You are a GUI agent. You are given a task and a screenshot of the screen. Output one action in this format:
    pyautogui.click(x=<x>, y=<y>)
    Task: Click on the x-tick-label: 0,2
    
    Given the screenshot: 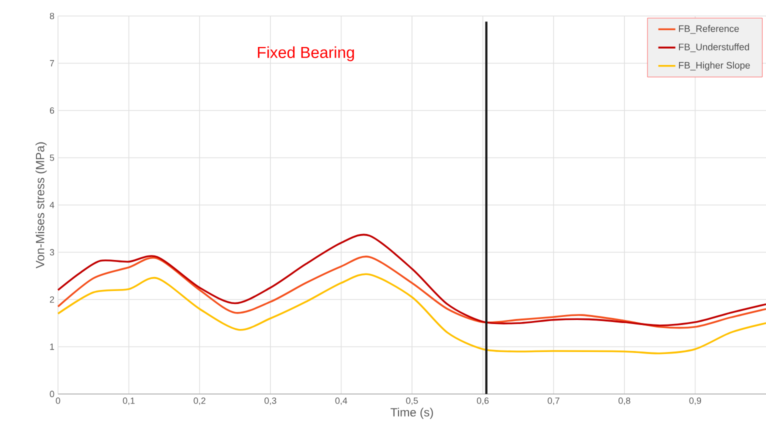 What is the action you would take?
    pyautogui.click(x=200, y=401)
    